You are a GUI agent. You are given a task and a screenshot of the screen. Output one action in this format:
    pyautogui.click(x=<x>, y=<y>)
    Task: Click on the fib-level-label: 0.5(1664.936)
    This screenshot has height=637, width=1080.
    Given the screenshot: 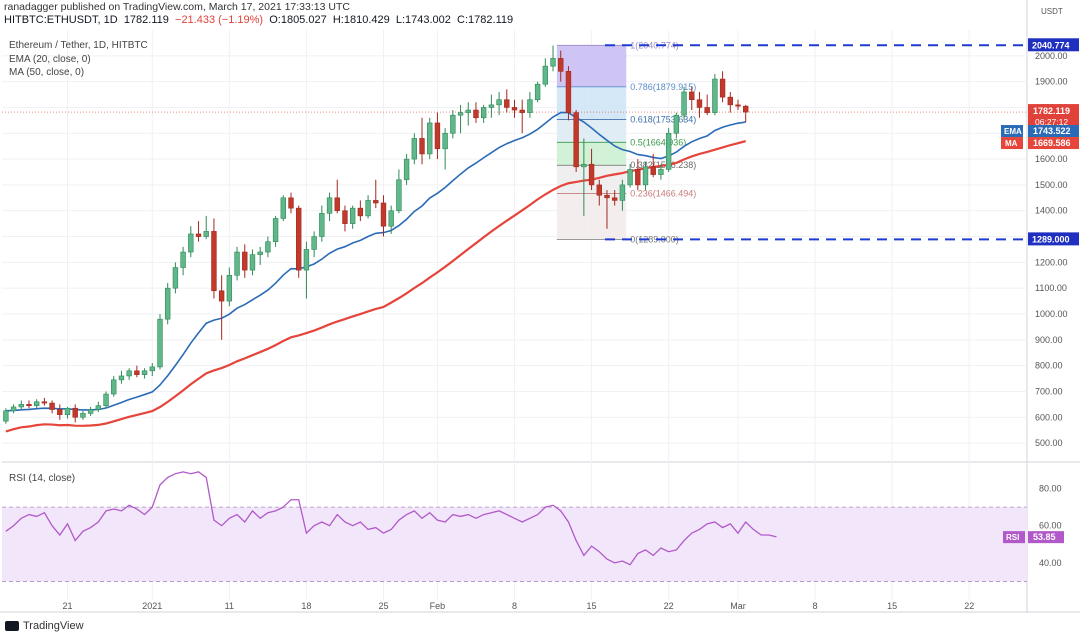 What is the action you would take?
    pyautogui.click(x=658, y=142)
    